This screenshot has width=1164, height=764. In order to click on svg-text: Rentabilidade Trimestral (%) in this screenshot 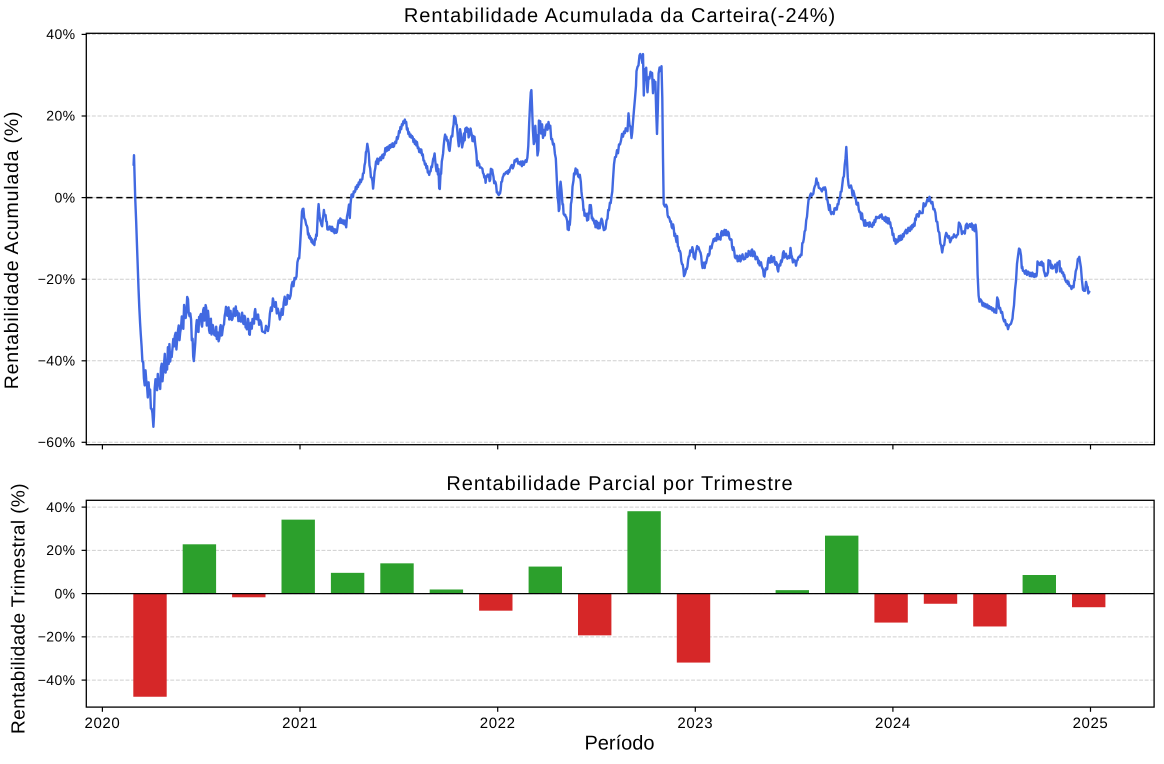, I will do `click(19, 608)`.